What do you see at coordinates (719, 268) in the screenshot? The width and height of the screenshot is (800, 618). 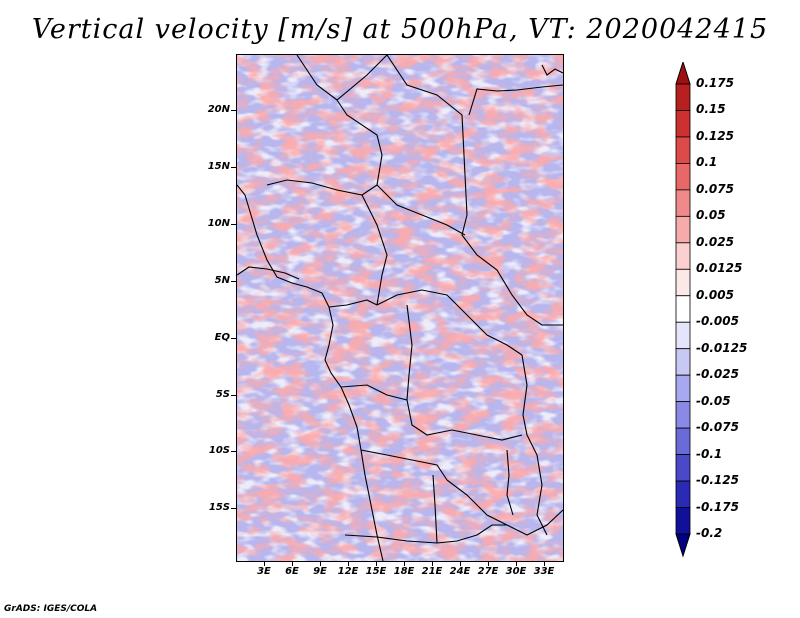 I see `colorbar-label: 0.0125` at bounding box center [719, 268].